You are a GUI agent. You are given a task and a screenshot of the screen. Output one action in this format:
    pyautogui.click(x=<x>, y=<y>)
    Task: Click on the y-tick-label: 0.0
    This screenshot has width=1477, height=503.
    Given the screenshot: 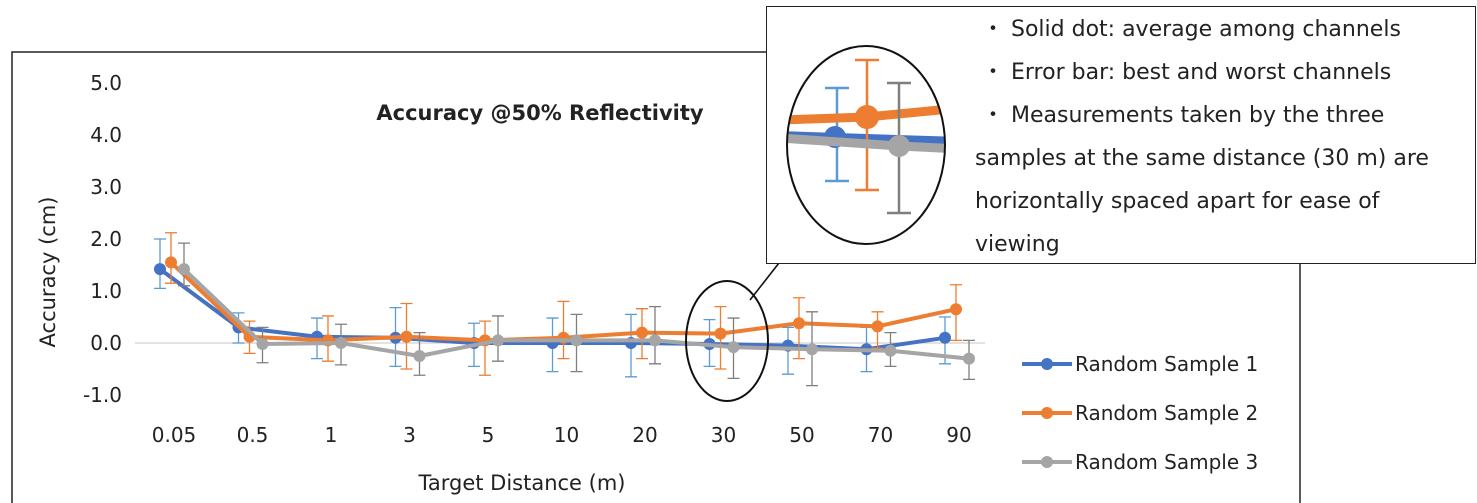 What is the action you would take?
    pyautogui.click(x=106, y=343)
    